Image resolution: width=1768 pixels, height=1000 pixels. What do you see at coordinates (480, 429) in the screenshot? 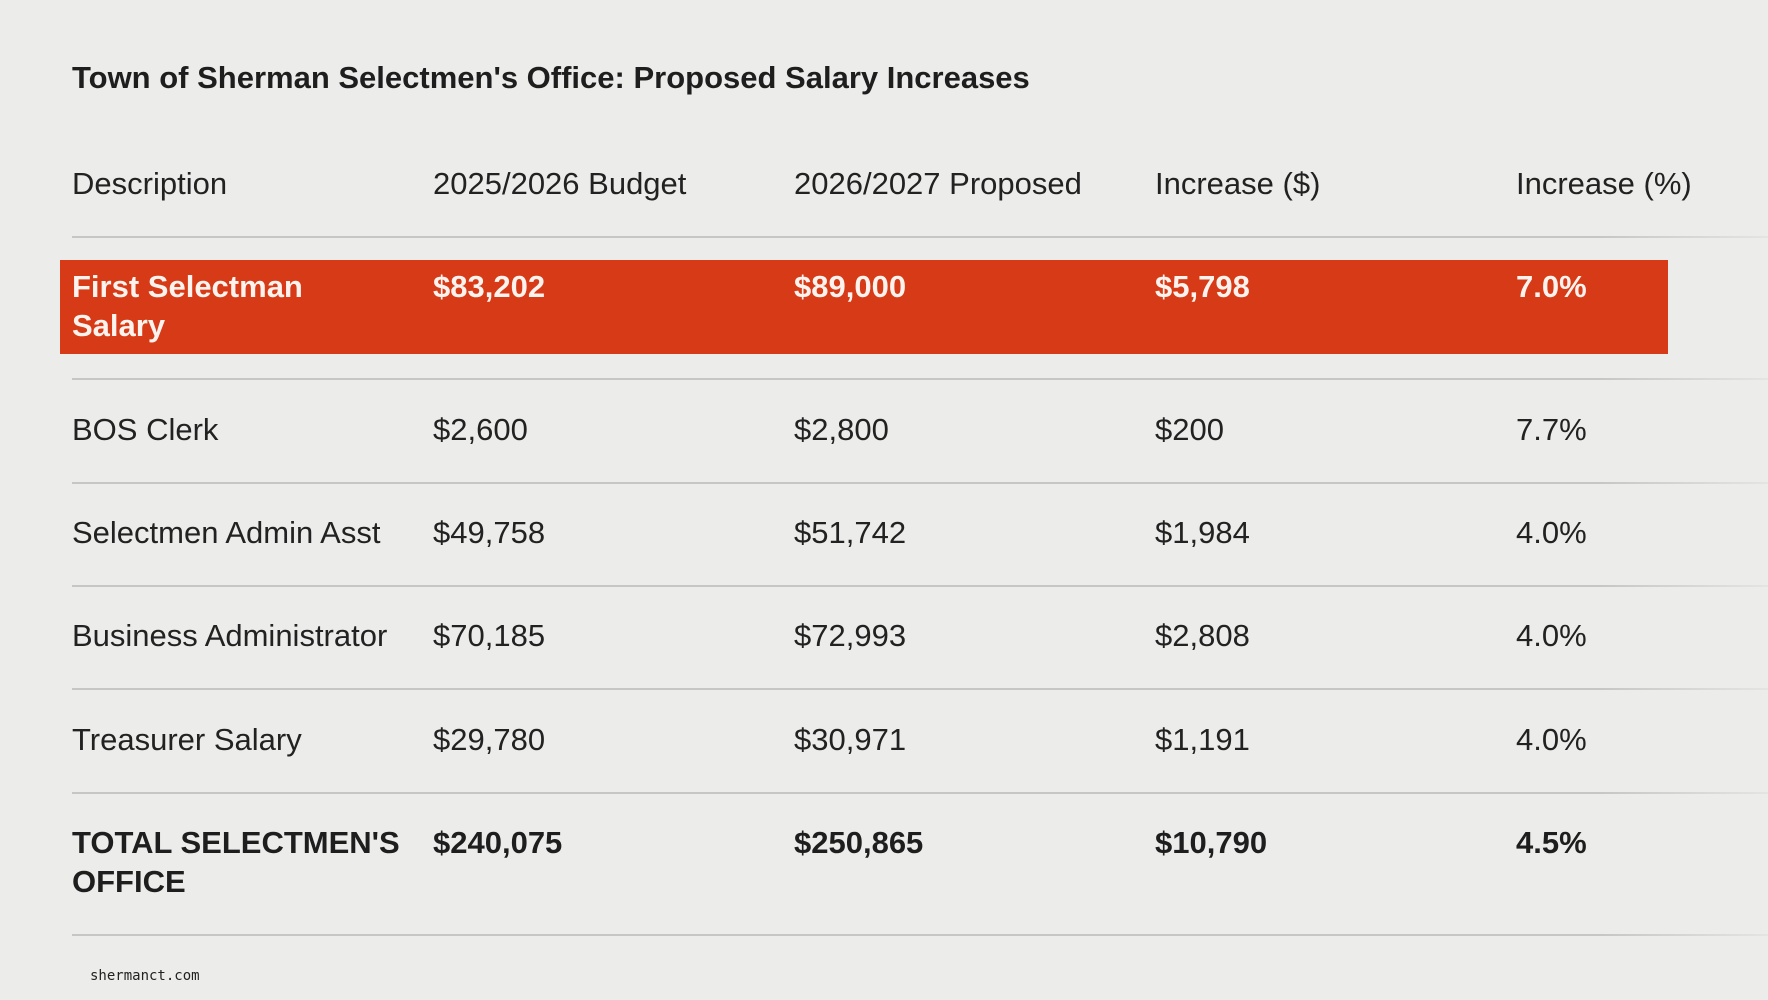
I see `cell-budget: $2,600` at bounding box center [480, 429].